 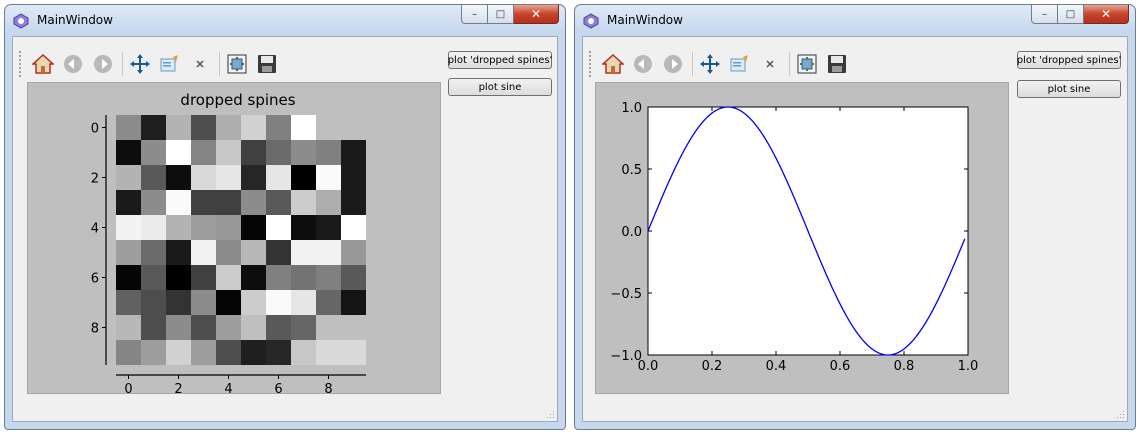 I want to click on x-tick-label: 2, so click(x=178, y=387).